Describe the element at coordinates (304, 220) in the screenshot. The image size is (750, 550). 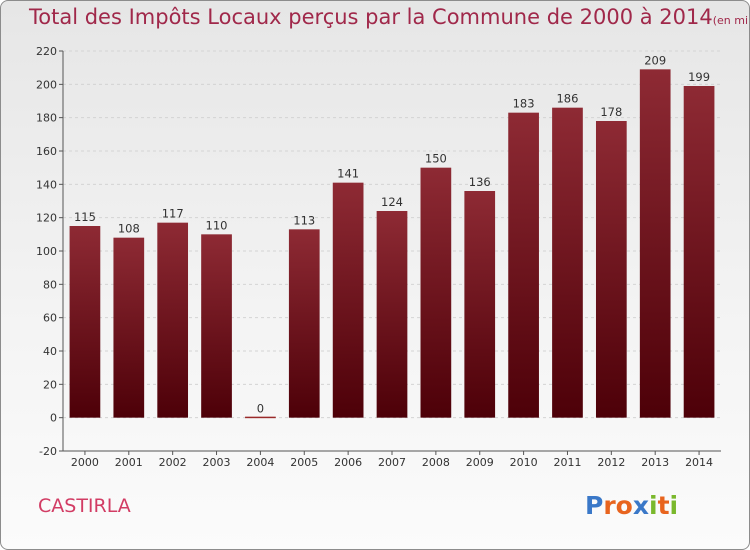
I see `data-label: 113` at that location.